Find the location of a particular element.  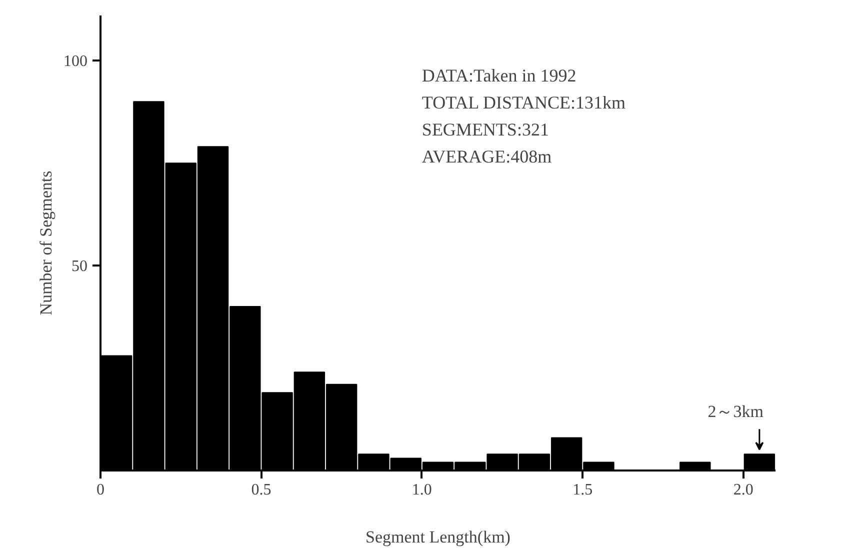

x-tick-label: 0 is located at coordinates (100, 490).